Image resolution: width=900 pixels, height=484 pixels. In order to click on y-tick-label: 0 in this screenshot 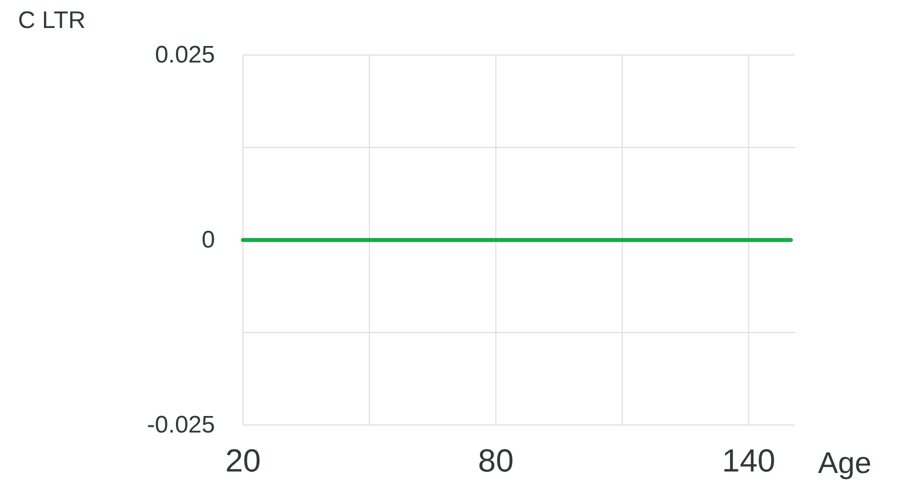, I will do `click(208, 240)`.